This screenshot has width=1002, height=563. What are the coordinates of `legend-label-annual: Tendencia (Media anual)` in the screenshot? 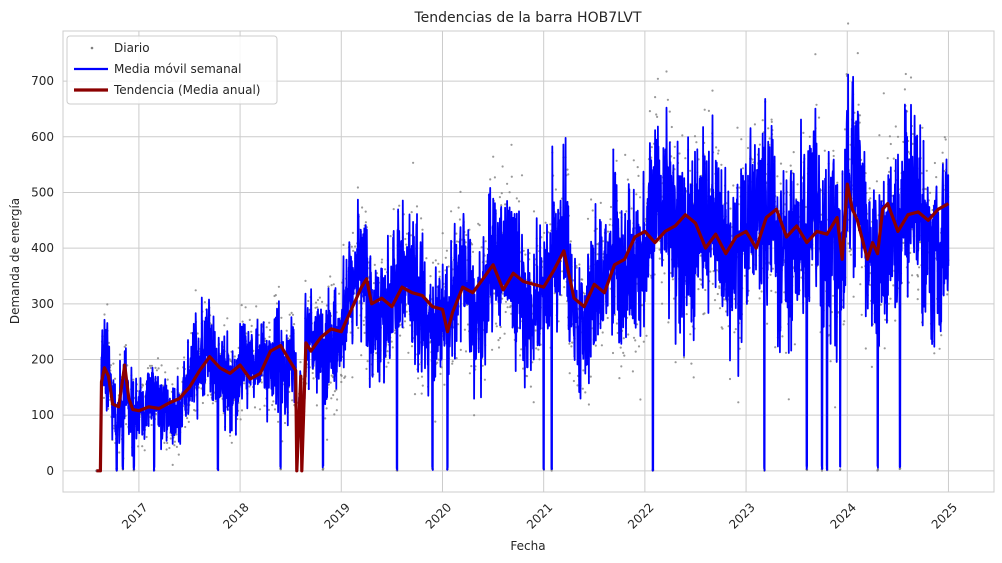 It's located at (186, 90).